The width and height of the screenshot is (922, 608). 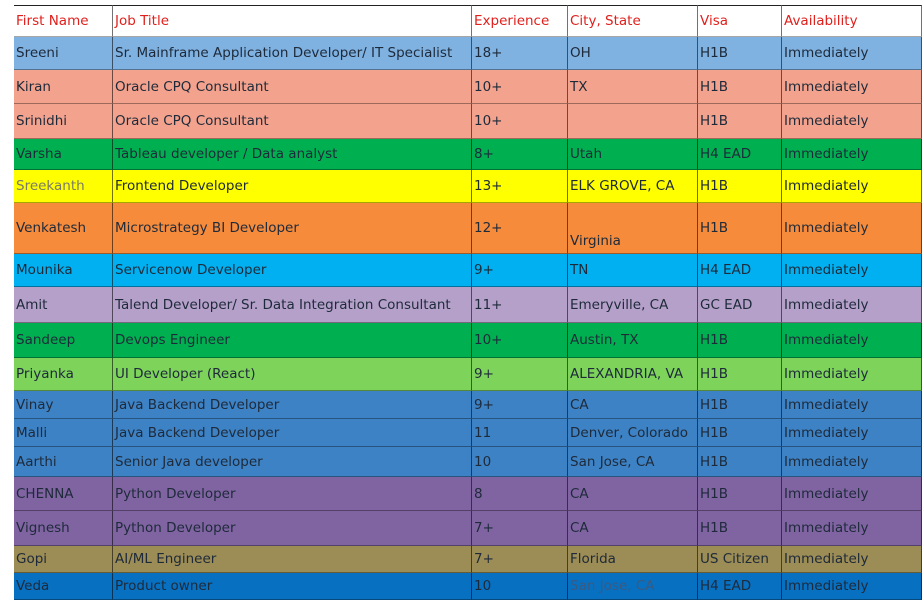 I want to click on table-cell: TX, so click(x=633, y=87).